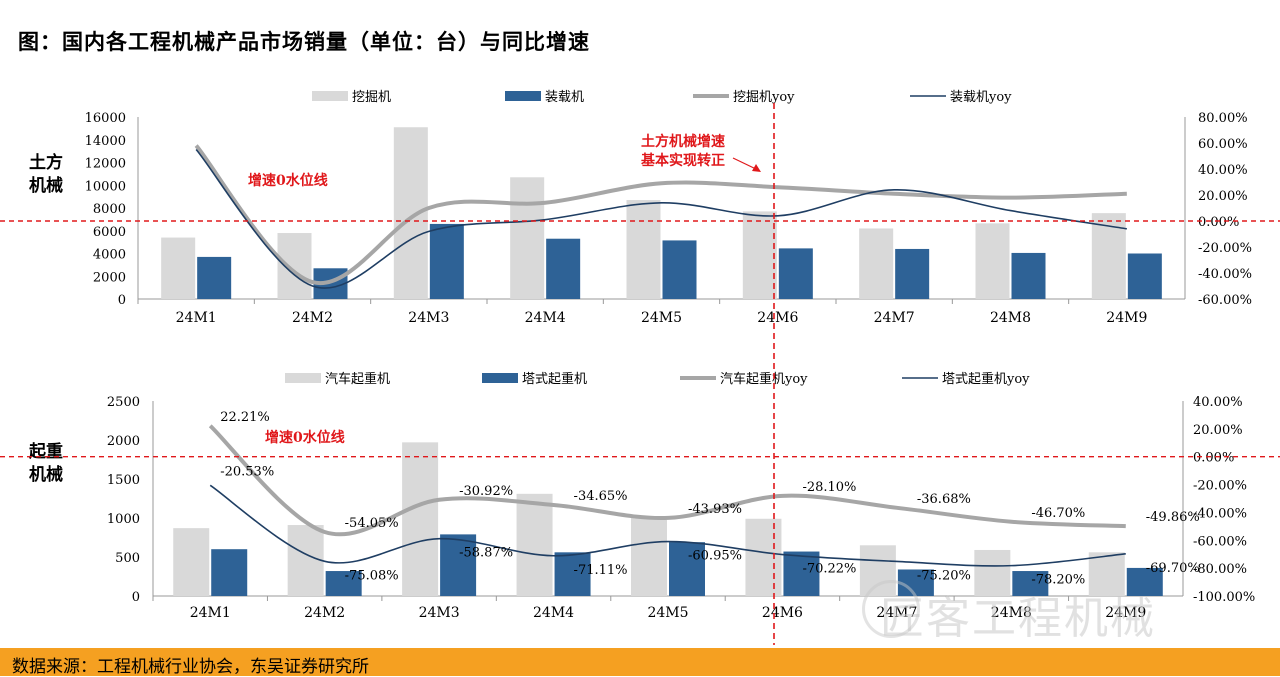 This screenshot has height=677, width=1280. I want to click on left-tick-label: 16000, so click(105, 118).